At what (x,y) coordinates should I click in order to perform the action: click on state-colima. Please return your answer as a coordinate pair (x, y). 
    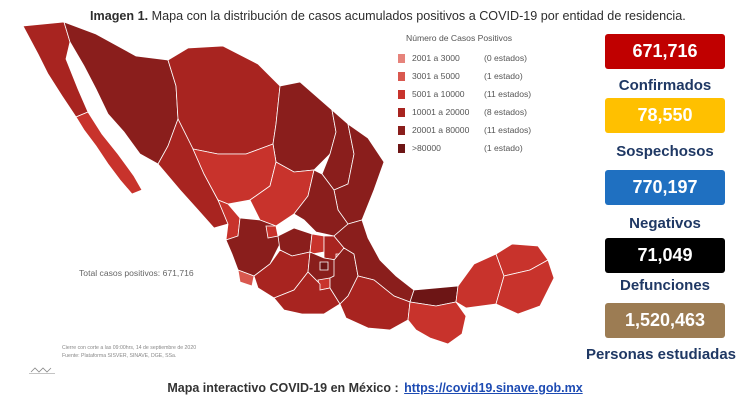
    Looking at the image, I should click on (246, 278).